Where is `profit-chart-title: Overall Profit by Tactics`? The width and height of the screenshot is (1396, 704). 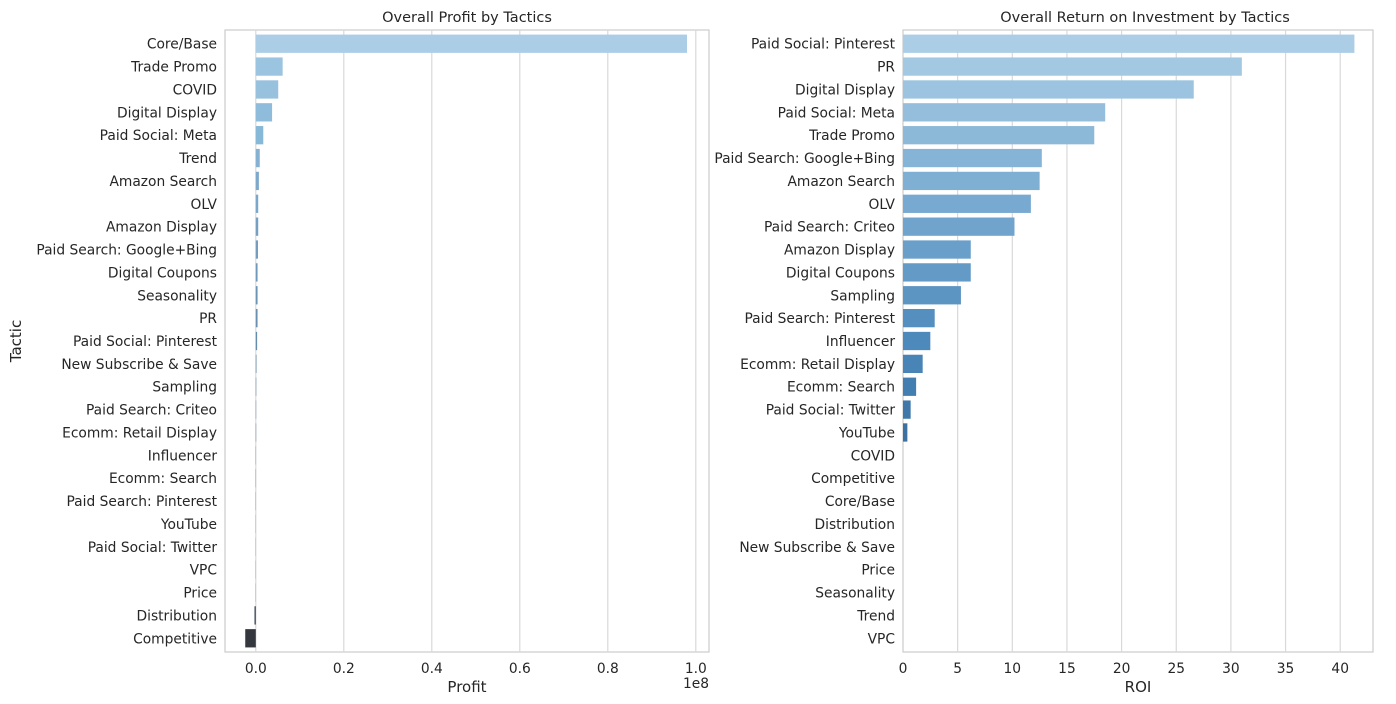
profit-chart-title: Overall Profit by Tactics is located at coordinates (467, 18).